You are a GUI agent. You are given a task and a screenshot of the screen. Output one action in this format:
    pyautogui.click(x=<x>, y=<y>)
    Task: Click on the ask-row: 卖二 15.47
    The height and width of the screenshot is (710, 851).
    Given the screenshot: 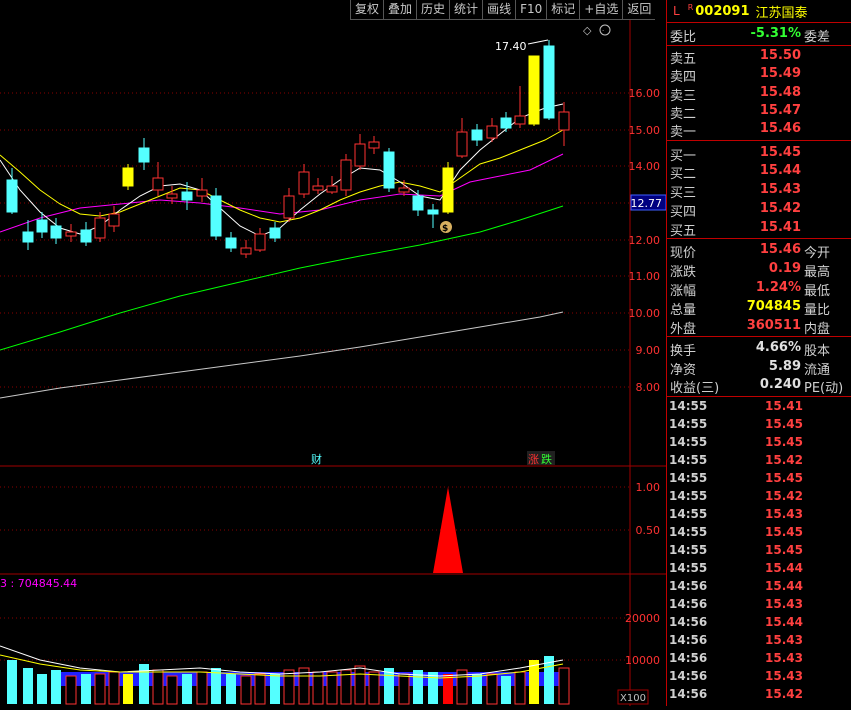 What is the action you would take?
    pyautogui.click(x=759, y=112)
    